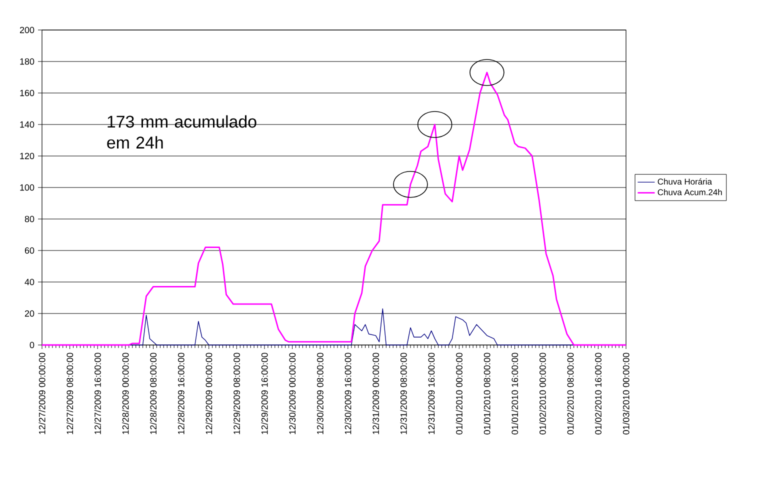 The image size is (776, 497). Describe the element at coordinates (542, 393) in the screenshot. I see `x-tick-label: 01/02/2010 00:00:00` at that location.